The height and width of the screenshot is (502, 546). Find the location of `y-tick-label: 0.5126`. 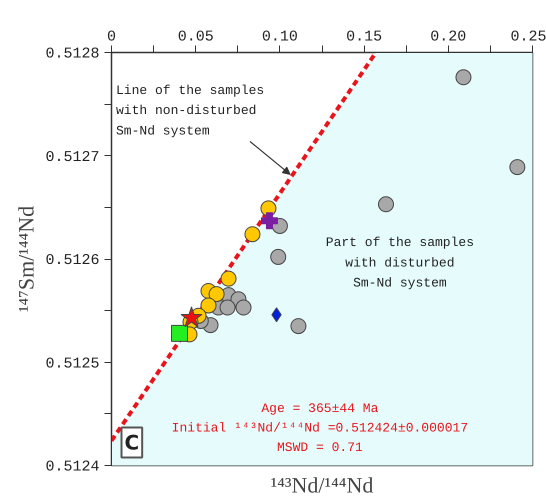

y-tick-label: 0.5126 is located at coordinates (72, 260).